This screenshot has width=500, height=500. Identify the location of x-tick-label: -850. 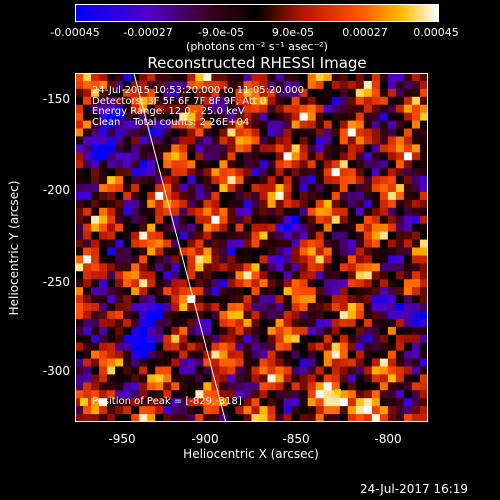
(296, 439).